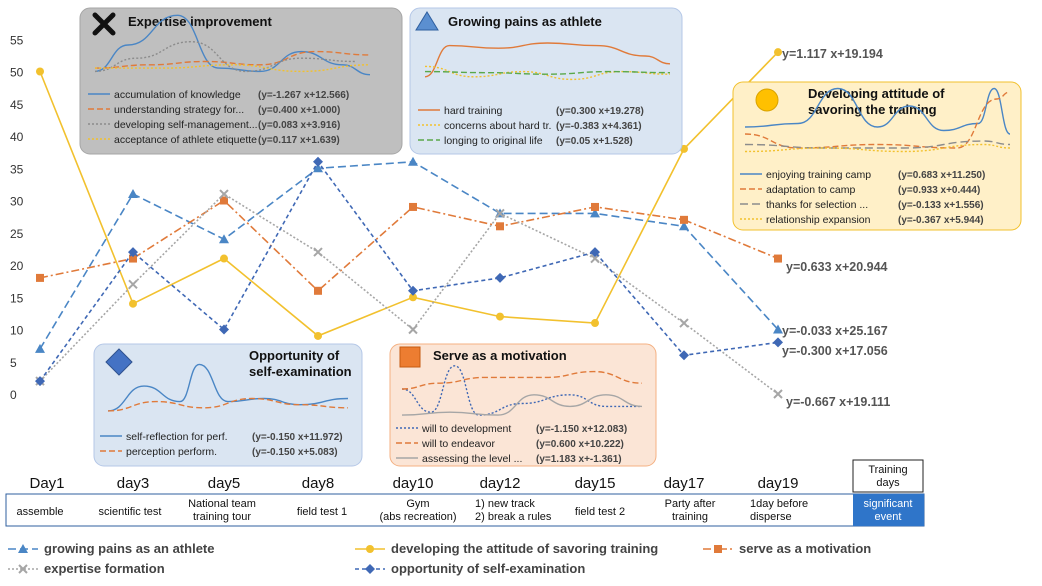  Describe the element at coordinates (322, 512) in the screenshot. I see `event-label: field test 1` at that location.